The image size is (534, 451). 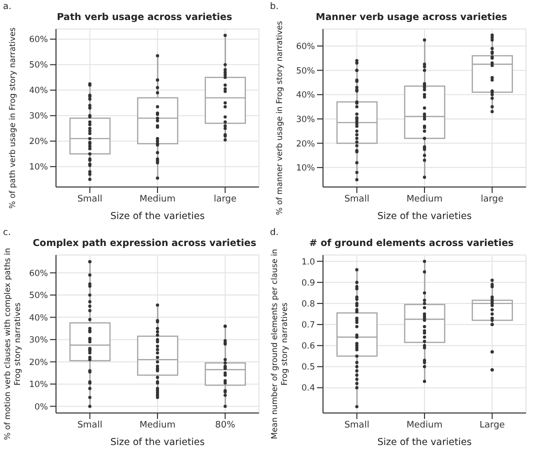 What do you see at coordinates (308, 346) in the screenshot?
I see `y-tick-label: 0.6` at bounding box center [308, 346].